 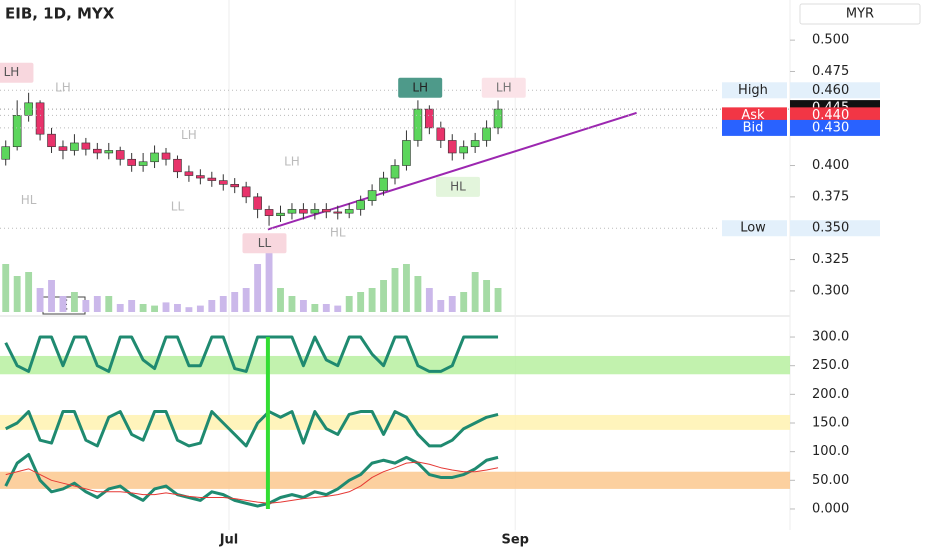 I want to click on annotation: LL, so click(x=178, y=206).